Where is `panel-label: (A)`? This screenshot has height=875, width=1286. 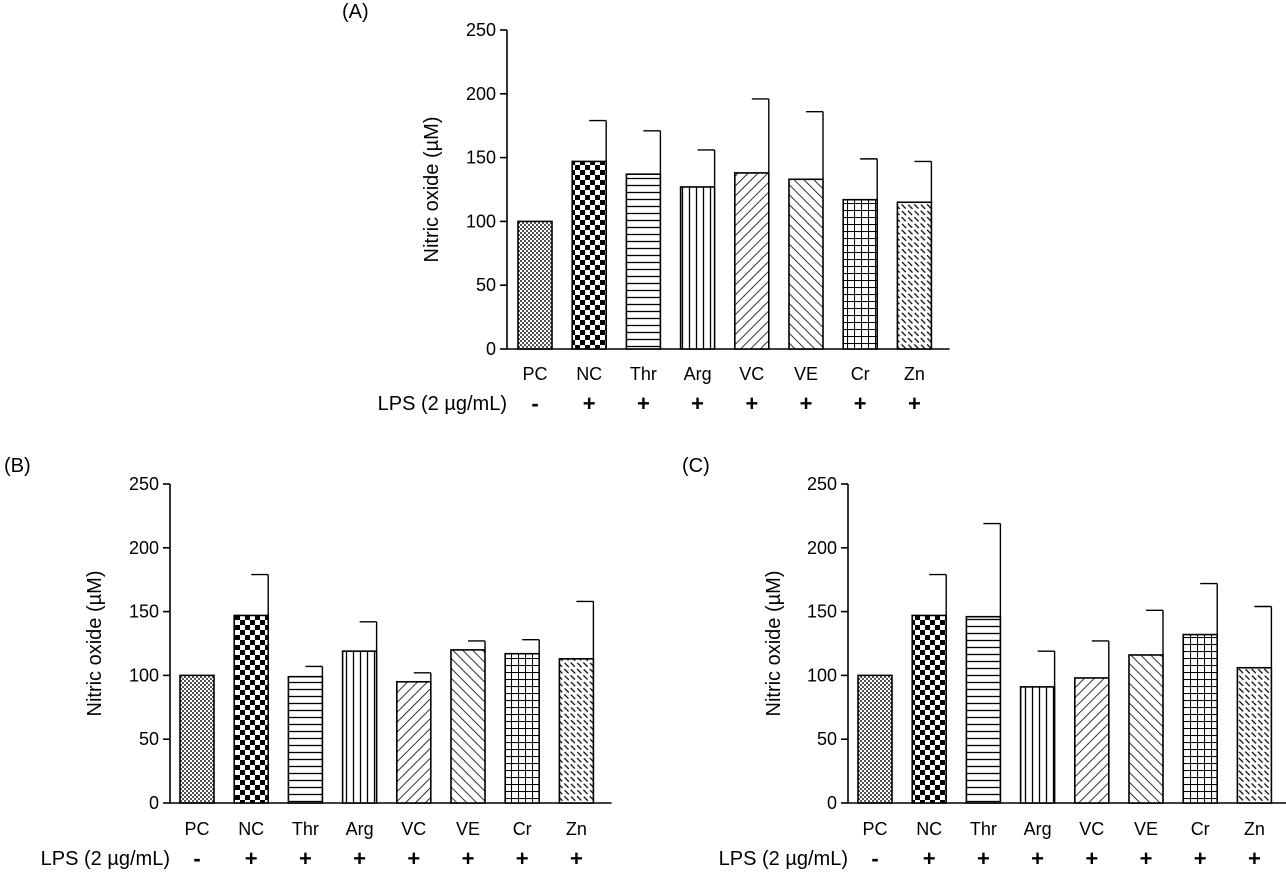 panel-label: (A) is located at coordinates (355, 12).